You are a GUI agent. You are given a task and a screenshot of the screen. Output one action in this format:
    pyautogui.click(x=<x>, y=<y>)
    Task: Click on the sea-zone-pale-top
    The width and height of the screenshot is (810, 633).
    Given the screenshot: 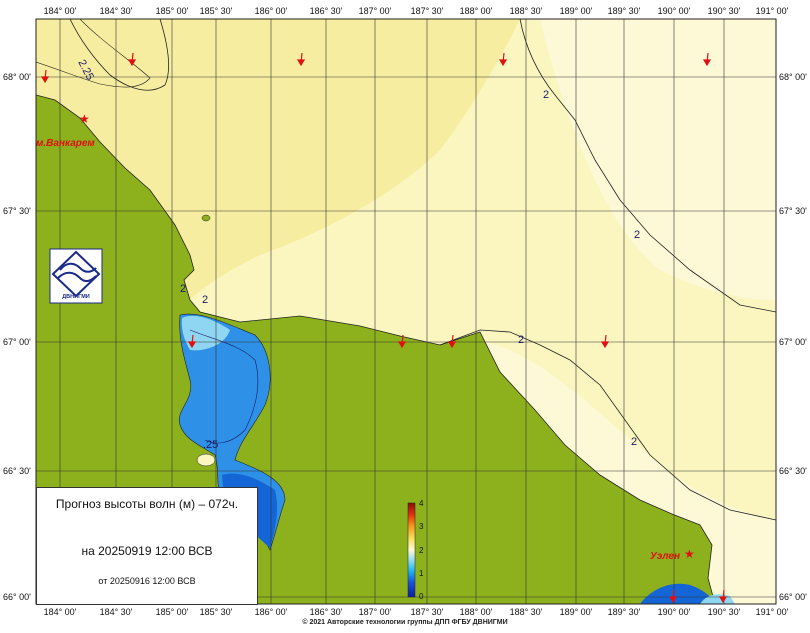 What is the action you would take?
    pyautogui.click(x=658, y=159)
    